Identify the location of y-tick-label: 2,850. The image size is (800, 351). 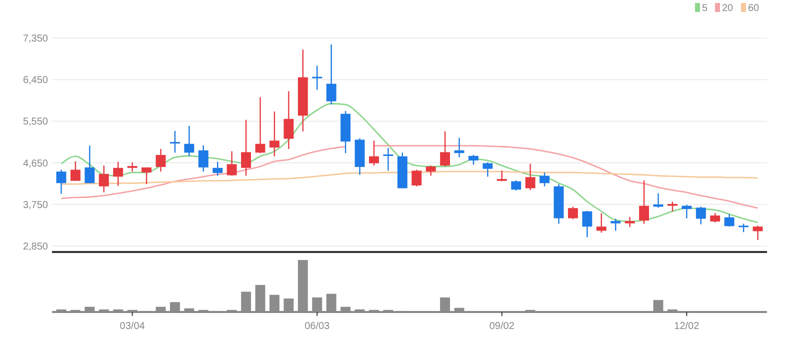
(35, 247).